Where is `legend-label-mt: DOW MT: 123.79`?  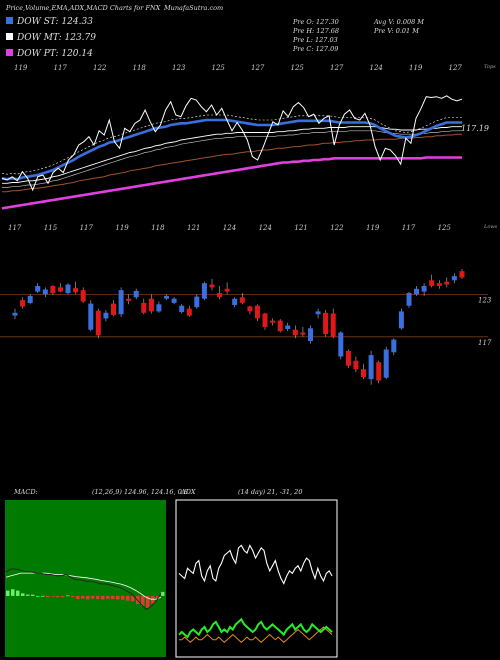 legend-label-mt: DOW MT: 123.79 is located at coordinates (56, 38).